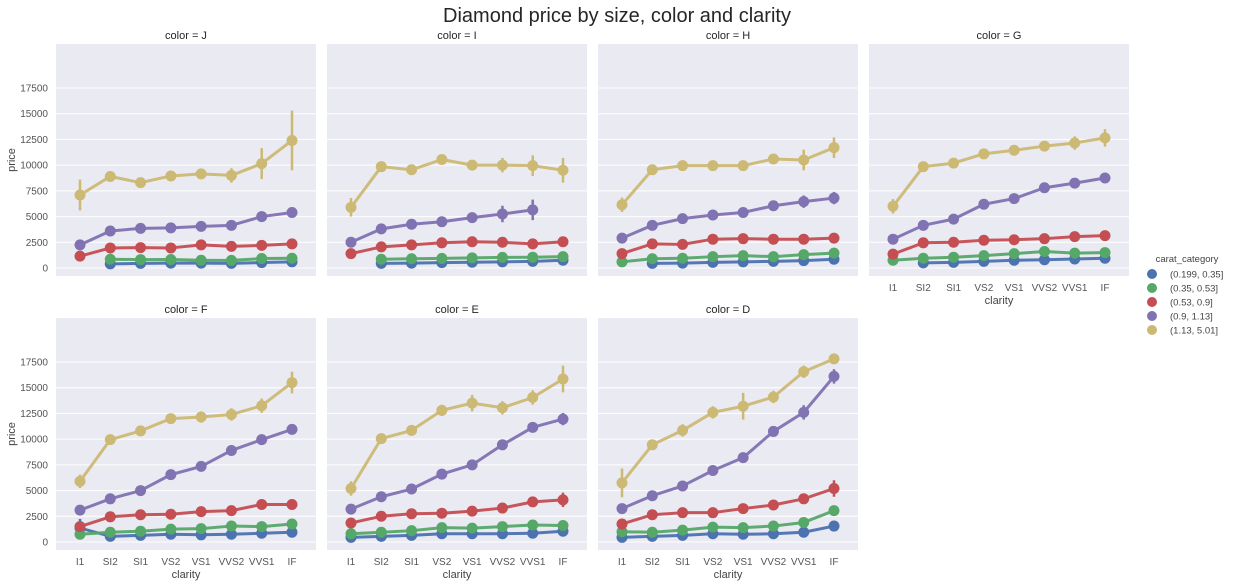 This screenshot has width=1235, height=588. Describe the element at coordinates (712, 562) in the screenshot. I see `x-tick-label: VS2` at that location.